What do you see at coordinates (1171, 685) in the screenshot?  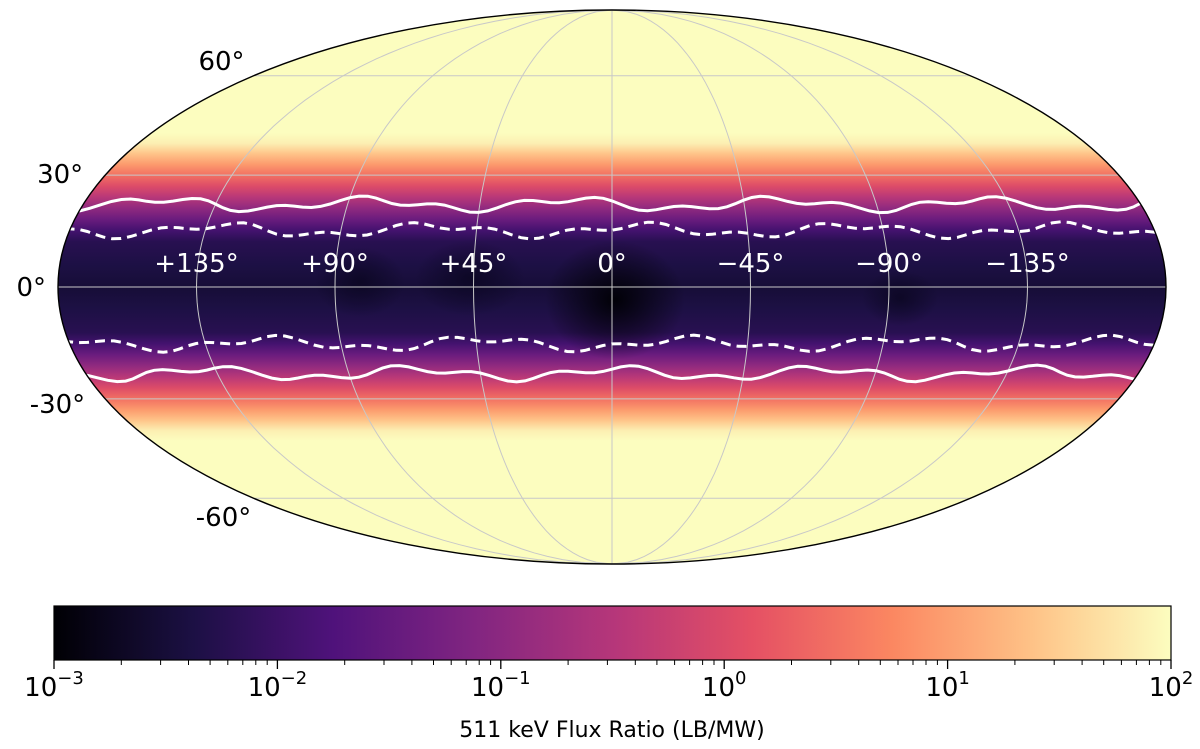 I see `colorbar-tick-label: 10²` at bounding box center [1171, 685].